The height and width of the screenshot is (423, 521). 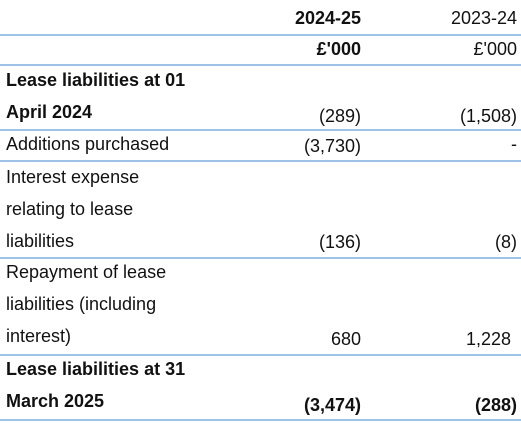 What do you see at coordinates (345, 339) in the screenshot?
I see `row-value-current: 680` at bounding box center [345, 339].